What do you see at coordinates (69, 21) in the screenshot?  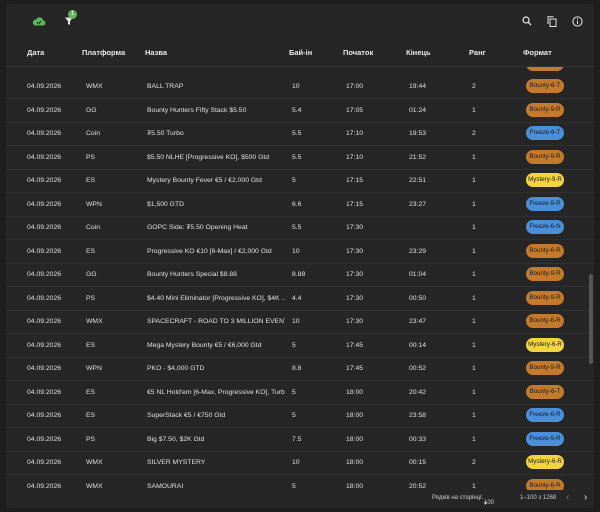 I see `filter-icon` at bounding box center [69, 21].